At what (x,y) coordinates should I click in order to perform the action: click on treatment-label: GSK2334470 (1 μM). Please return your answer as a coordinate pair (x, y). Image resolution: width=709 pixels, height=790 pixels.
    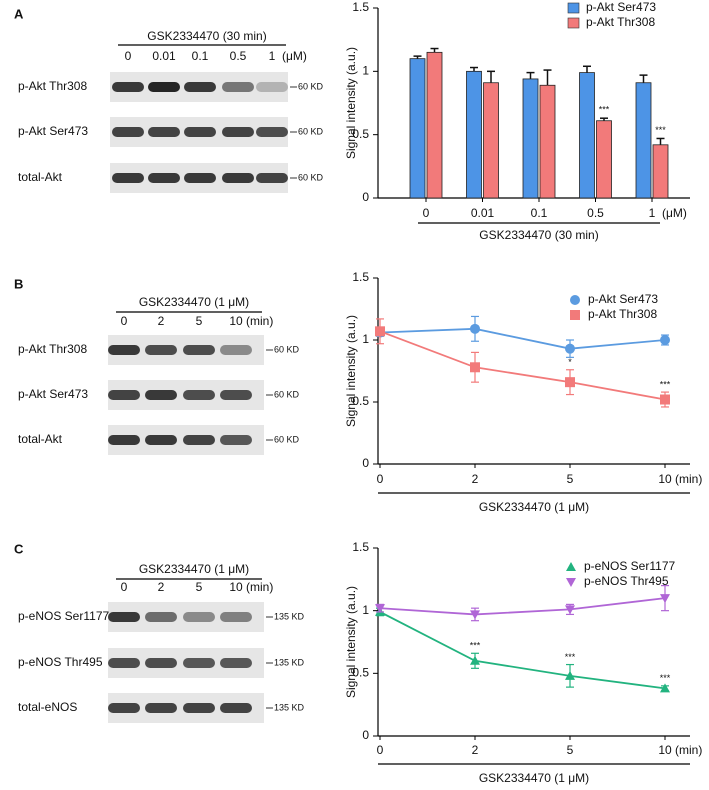
    Looking at the image, I should click on (194, 569).